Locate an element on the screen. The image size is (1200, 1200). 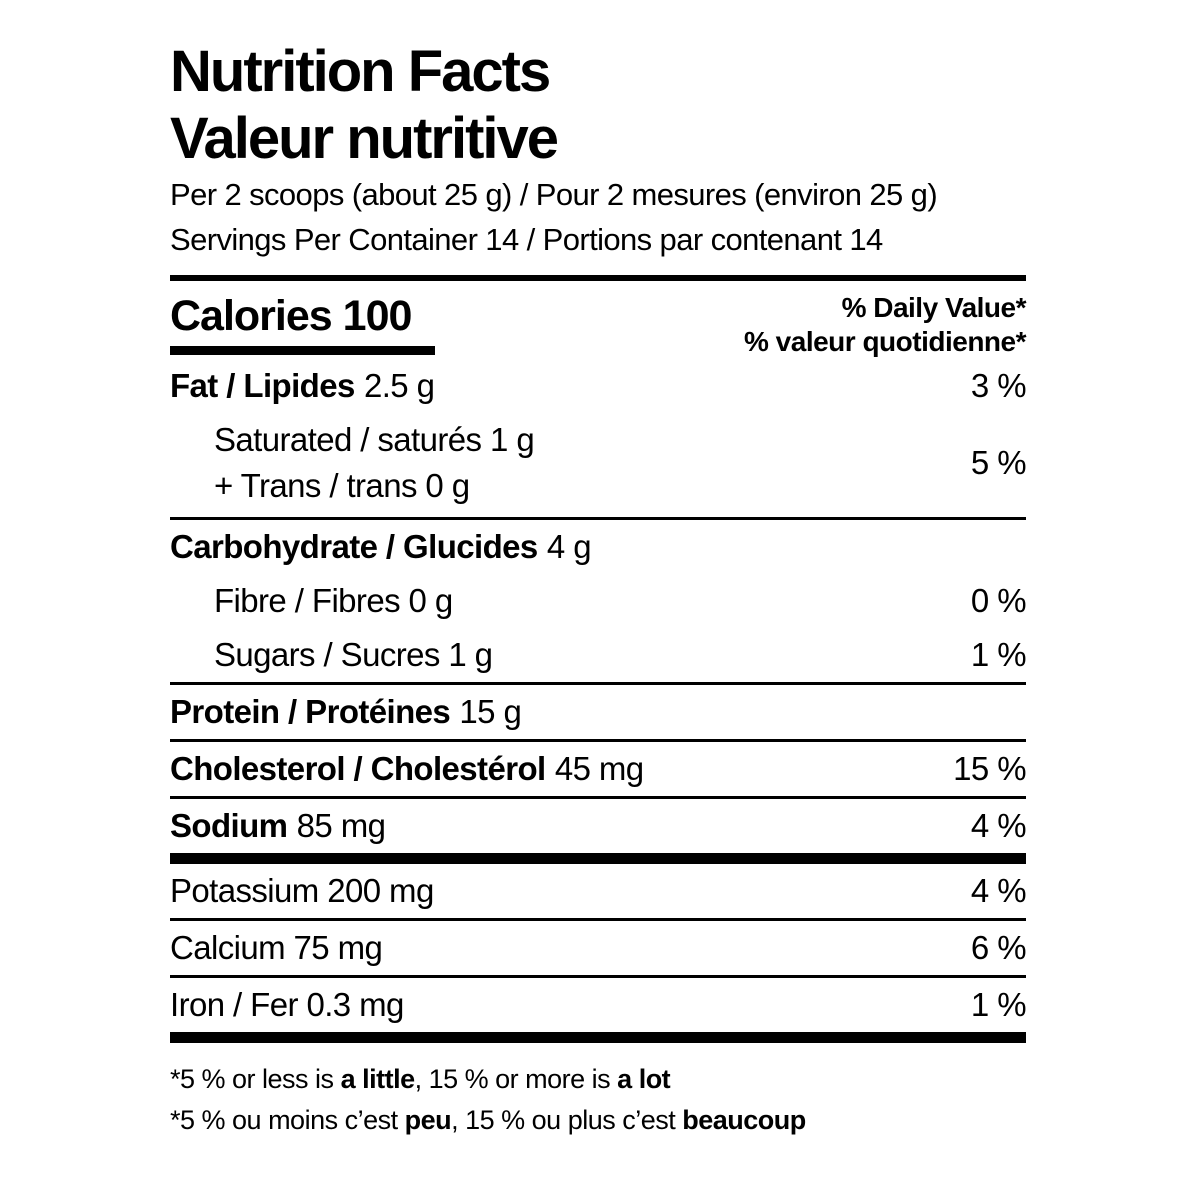
row-iron: Iron / Fer 0.3 mg 1 % is located at coordinates (598, 1005).